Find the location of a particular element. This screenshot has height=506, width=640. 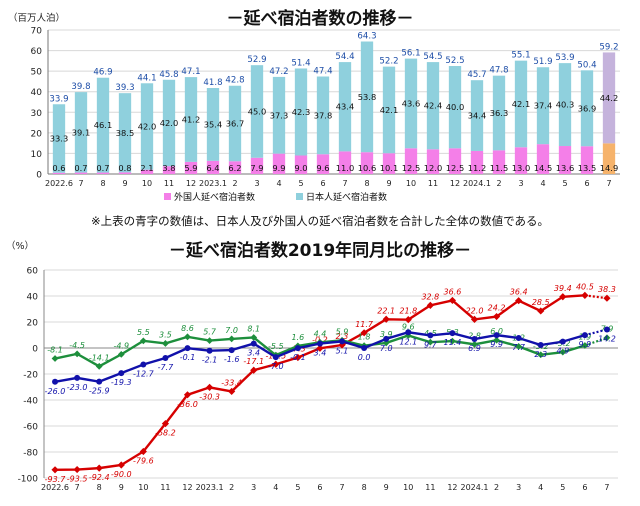

bar-y-tick-label: 70 is located at coordinates (37, 32).